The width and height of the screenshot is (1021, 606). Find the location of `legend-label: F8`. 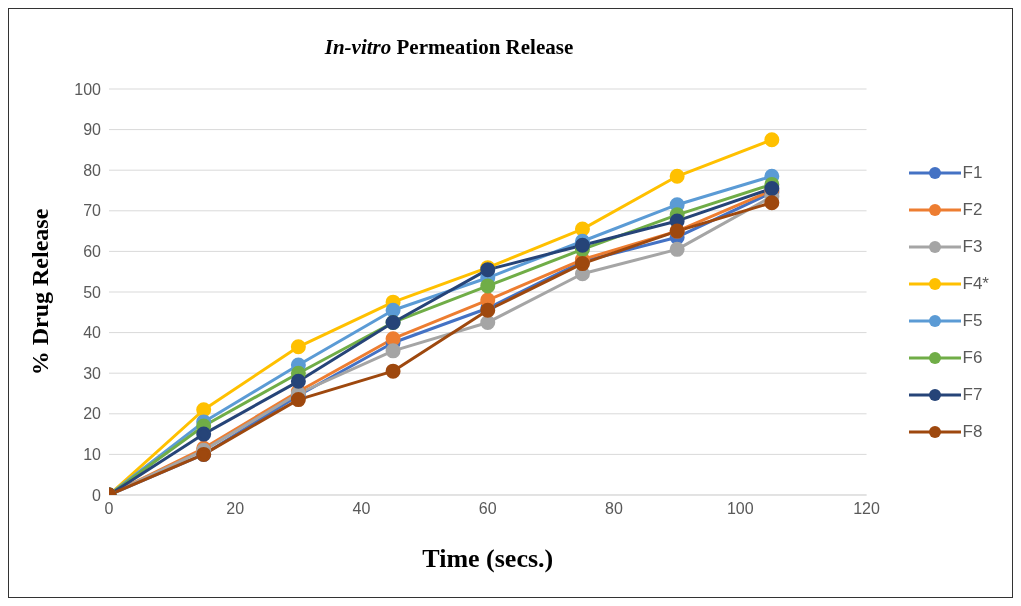

legend-label: F8 is located at coordinates (972, 431).